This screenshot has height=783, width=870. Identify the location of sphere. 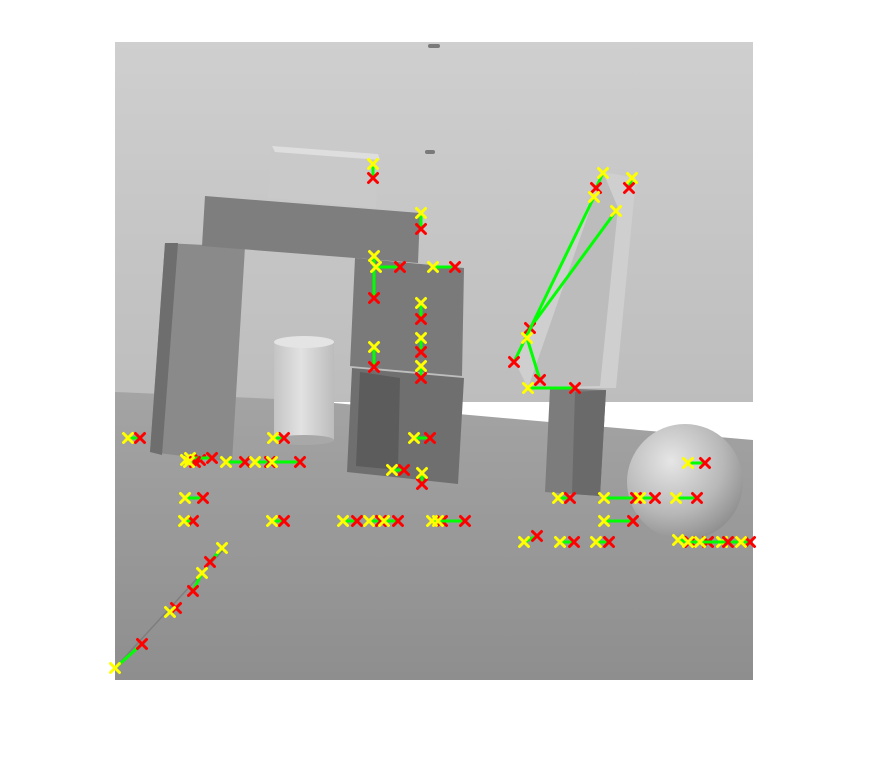
(685, 482).